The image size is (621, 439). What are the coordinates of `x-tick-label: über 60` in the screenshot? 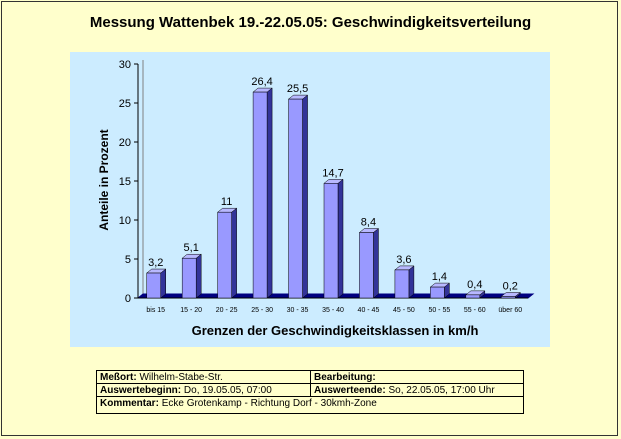 It's located at (510, 310).